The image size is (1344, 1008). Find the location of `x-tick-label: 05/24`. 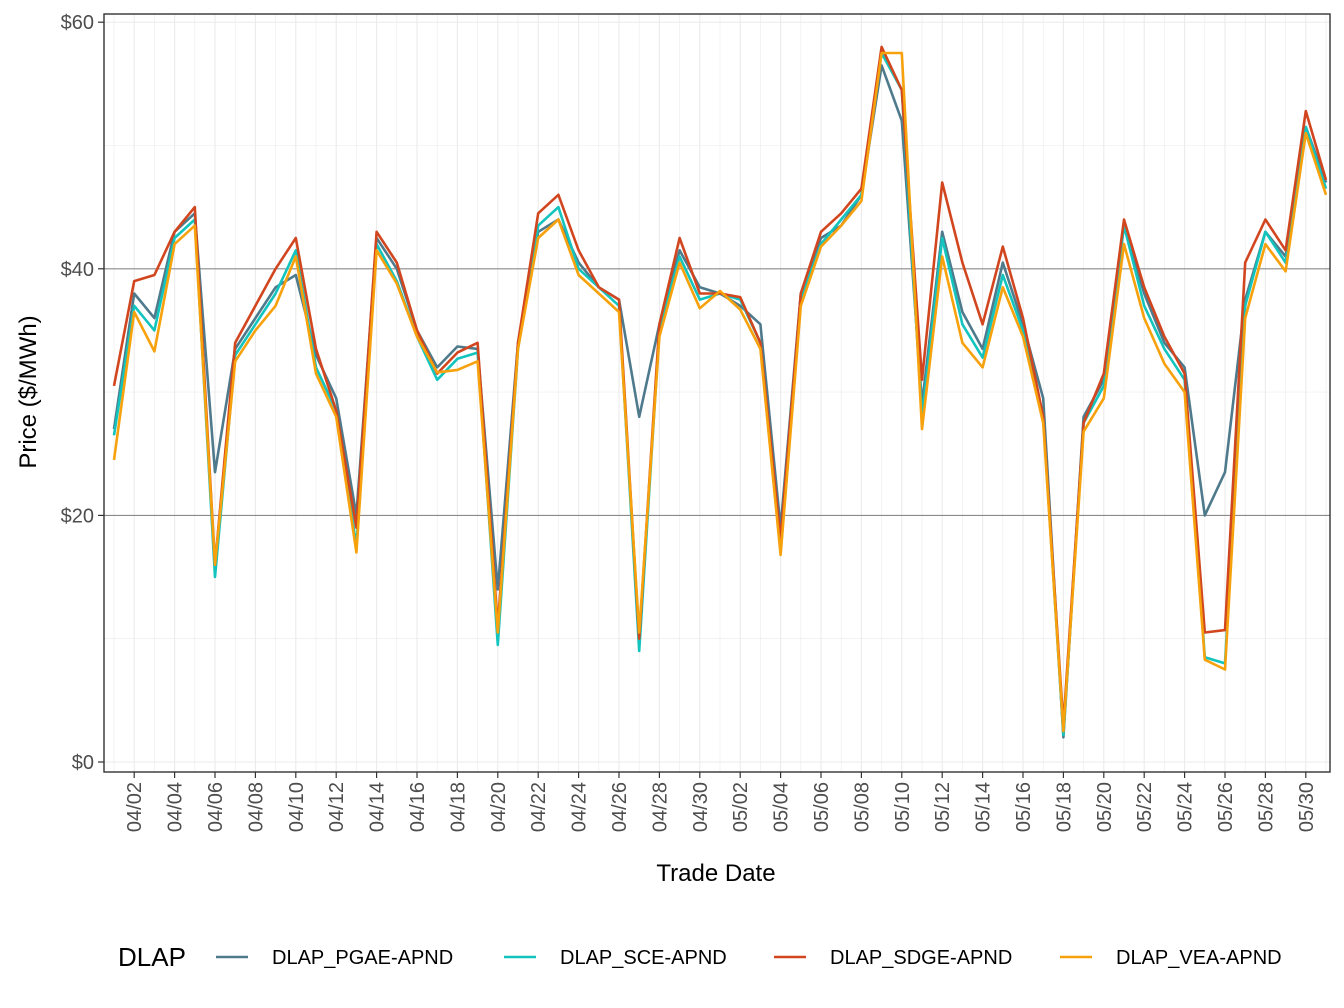

x-tick-label: 05/24 is located at coordinates (1186, 807).